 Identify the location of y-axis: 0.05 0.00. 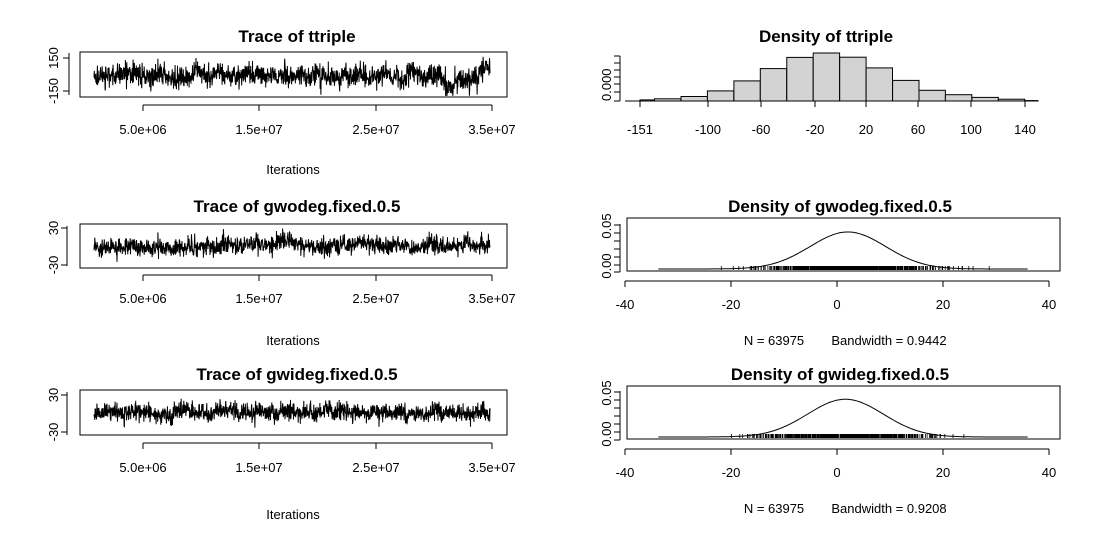
(609, 413).